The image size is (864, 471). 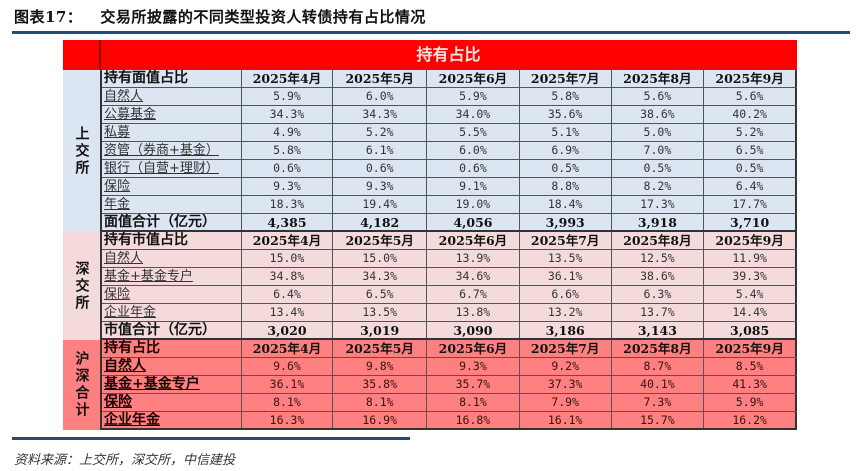 What do you see at coordinates (658, 204) in the screenshot?
I see `value-cell: 17.3%` at bounding box center [658, 204].